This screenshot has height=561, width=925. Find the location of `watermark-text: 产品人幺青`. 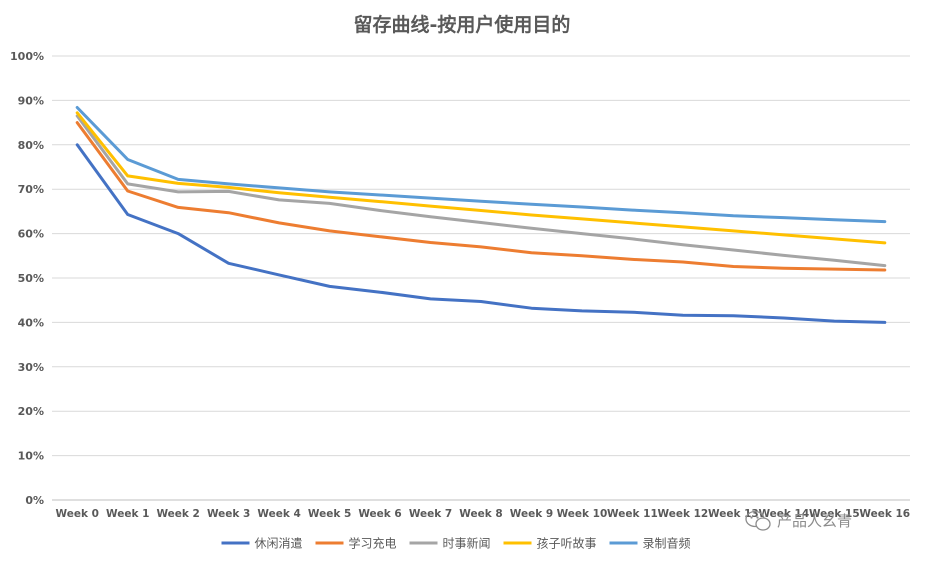

watermark-text: 产品人幺青 is located at coordinates (814, 521).